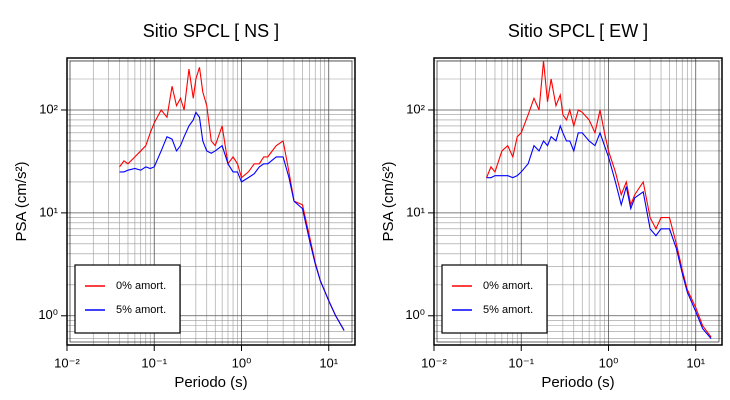 The height and width of the screenshot is (400, 730). Describe the element at coordinates (211, 31) in the screenshot. I see `chart-title: Sitio SPCL [ NS ]` at that location.